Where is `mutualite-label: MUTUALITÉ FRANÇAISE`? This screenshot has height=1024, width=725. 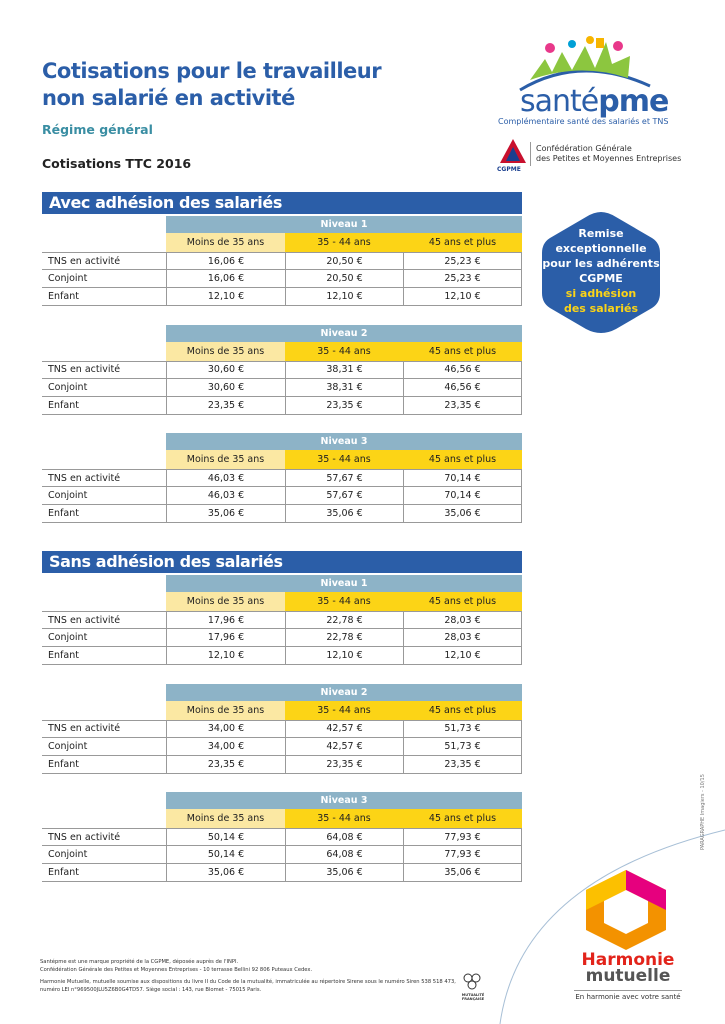 mutualite-label: MUTUALITÉ FRANÇAISE is located at coordinates (473, 997).